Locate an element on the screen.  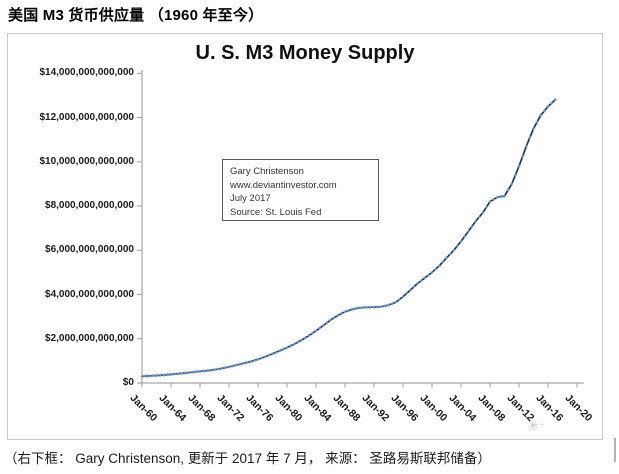
y-axis-label: $6,000,000,000,000 is located at coordinates (89, 250).